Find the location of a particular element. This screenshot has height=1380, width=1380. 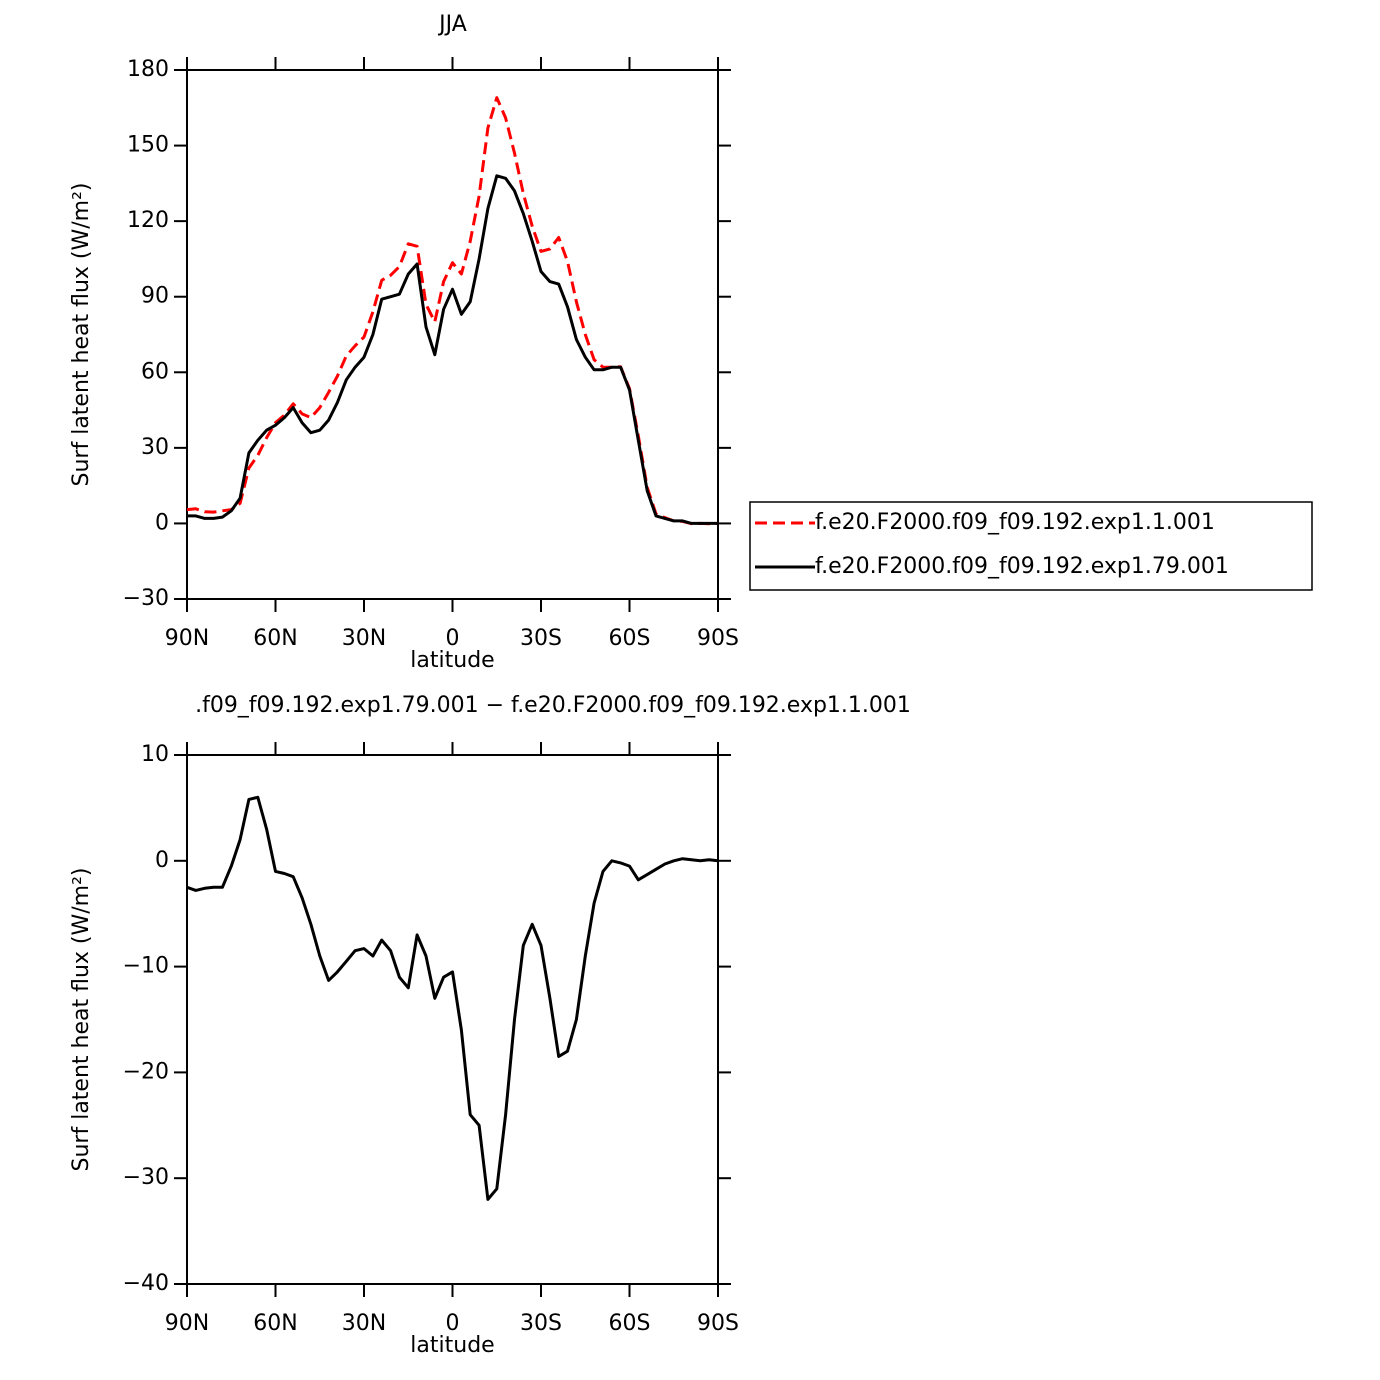

legend-label: f.e20.F2000.f09_f09.192.exp1.1.001 is located at coordinates (1015, 522).